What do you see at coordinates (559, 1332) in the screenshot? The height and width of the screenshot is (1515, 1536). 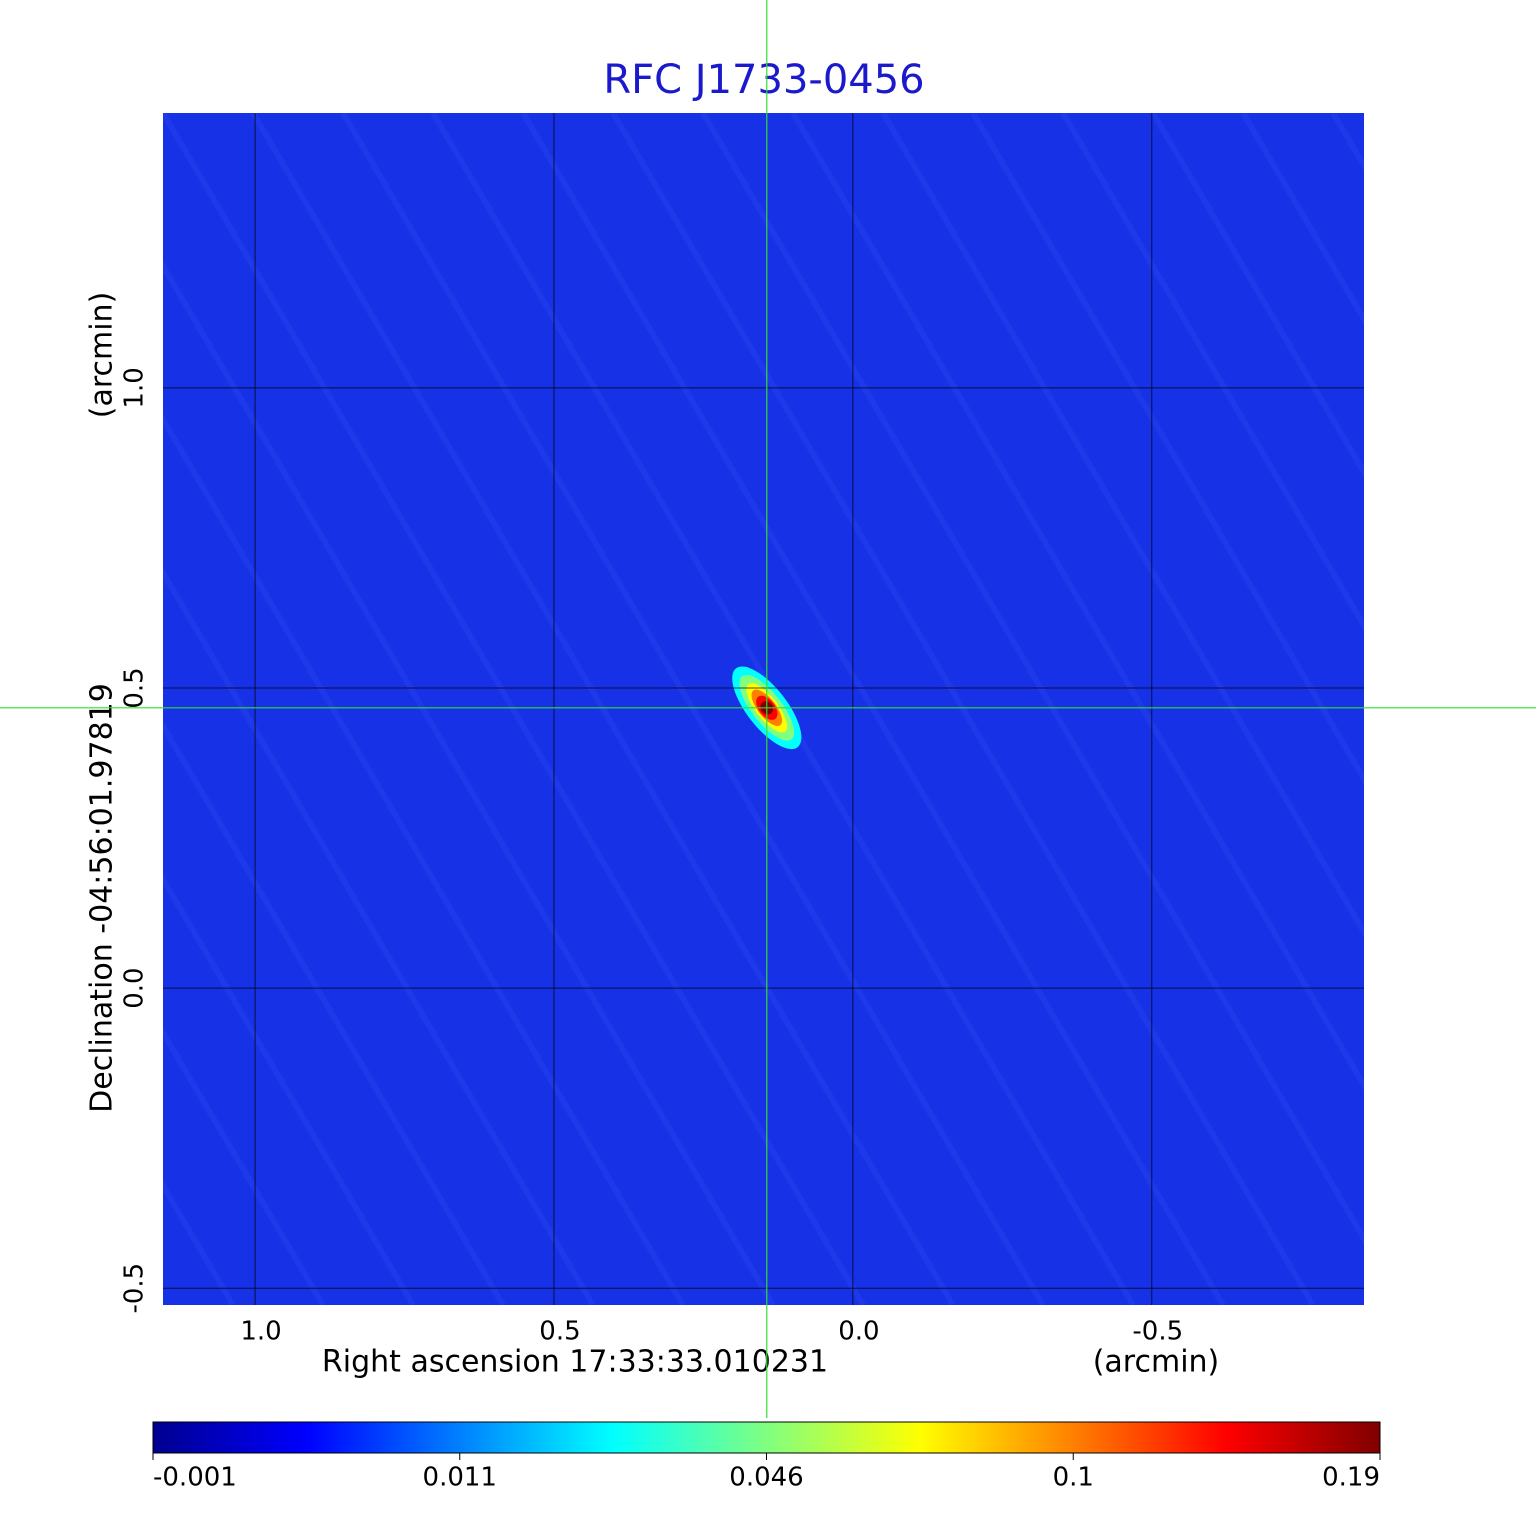 I see `x-tick-label: 0.5` at bounding box center [559, 1332].